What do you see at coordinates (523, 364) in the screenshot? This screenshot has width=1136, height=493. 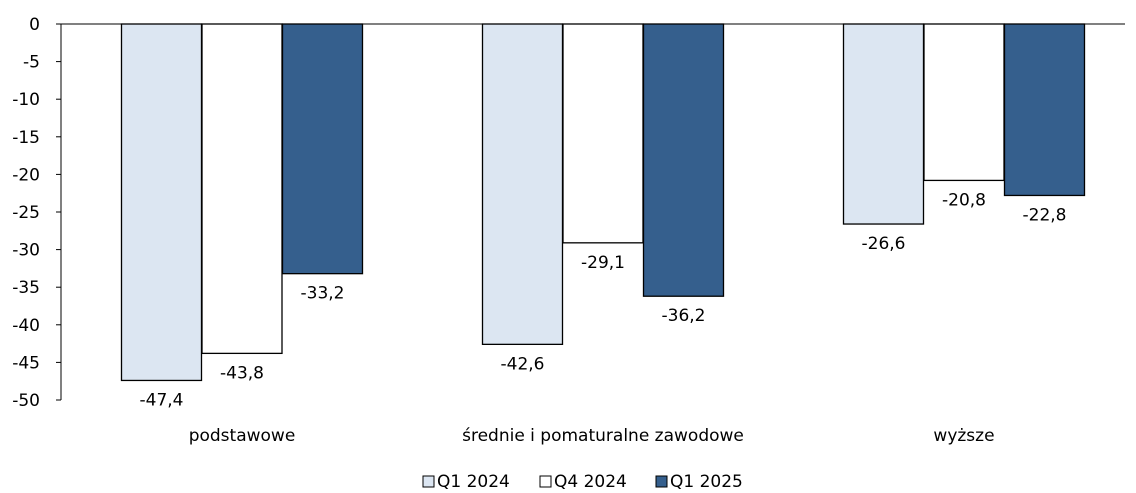 I see `data-label: -42,6` at bounding box center [523, 364].